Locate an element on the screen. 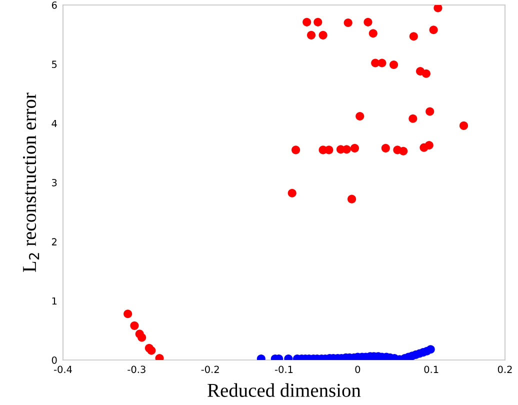 Image resolution: width=518 pixels, height=405 pixels. x-tick-label: -0.3 is located at coordinates (137, 370).